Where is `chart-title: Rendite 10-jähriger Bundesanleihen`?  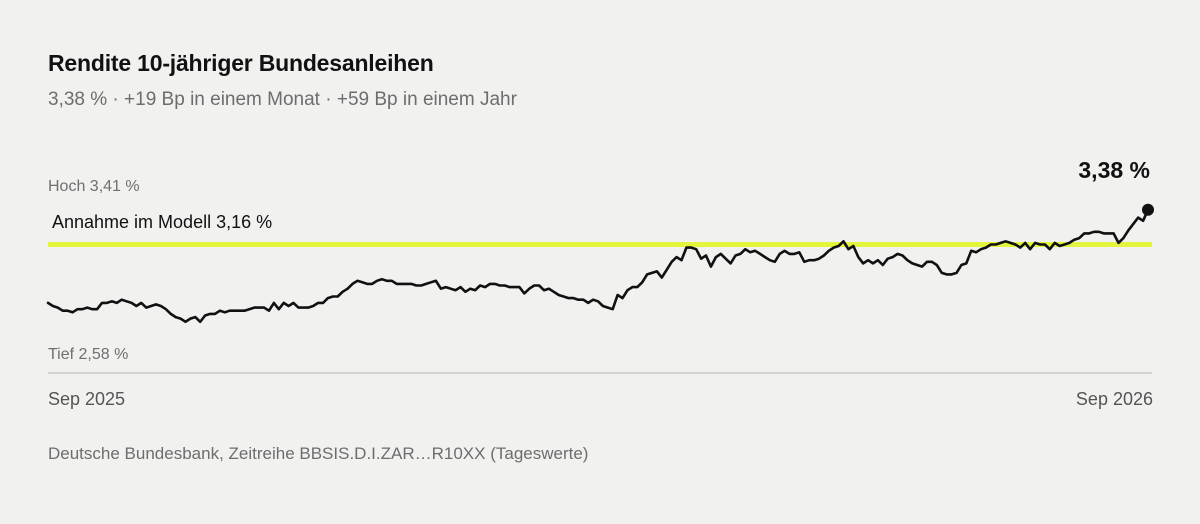 chart-title: Rendite 10-jähriger Bundesanleihen is located at coordinates (241, 63).